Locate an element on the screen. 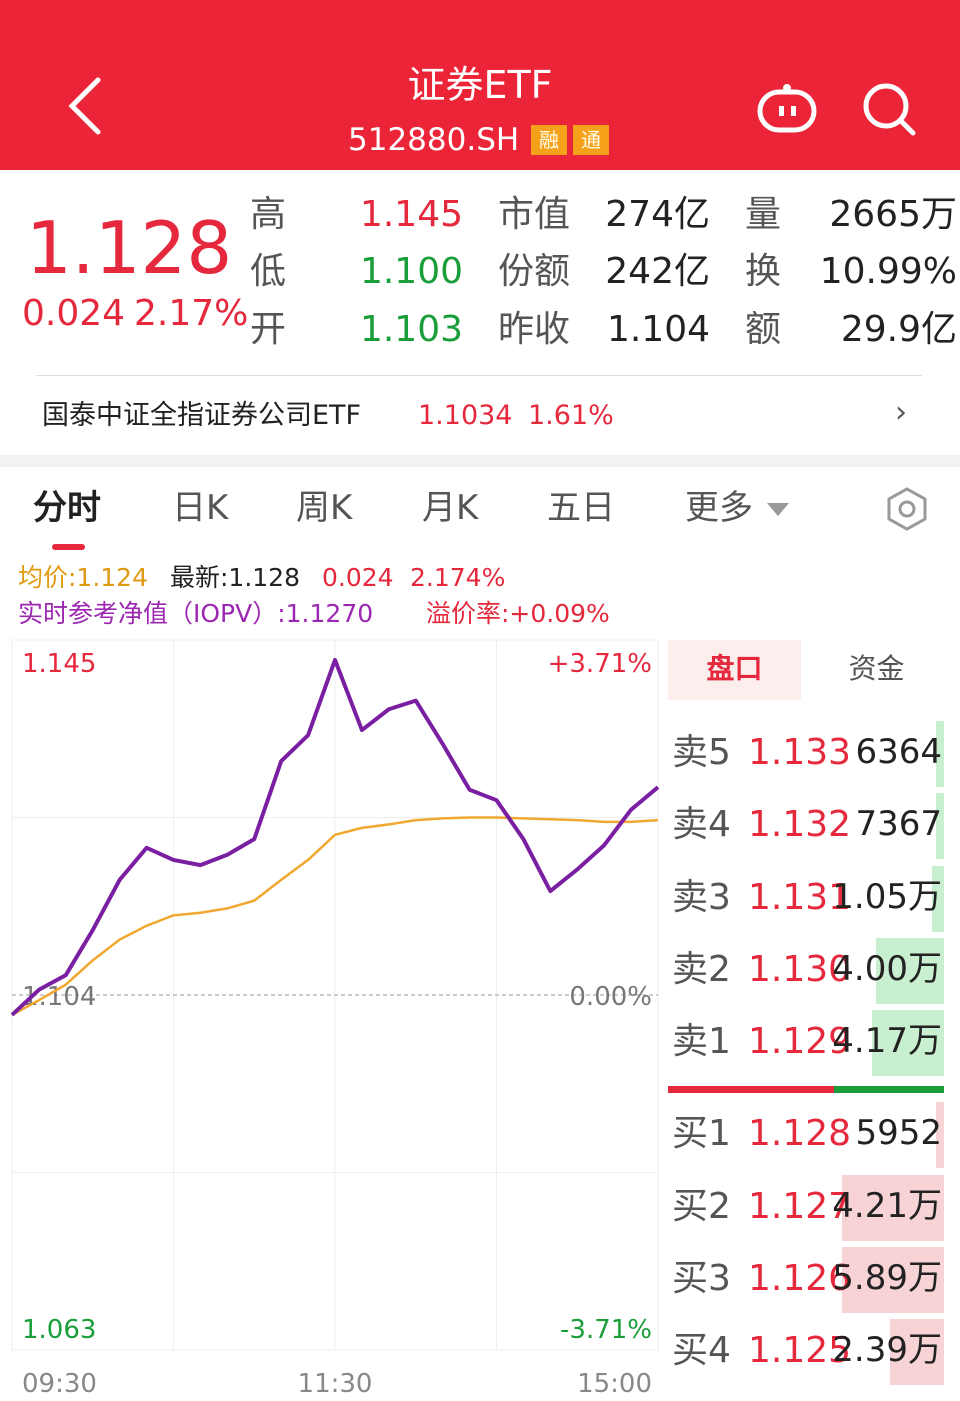  stat-label: 开 is located at coordinates (268, 329).